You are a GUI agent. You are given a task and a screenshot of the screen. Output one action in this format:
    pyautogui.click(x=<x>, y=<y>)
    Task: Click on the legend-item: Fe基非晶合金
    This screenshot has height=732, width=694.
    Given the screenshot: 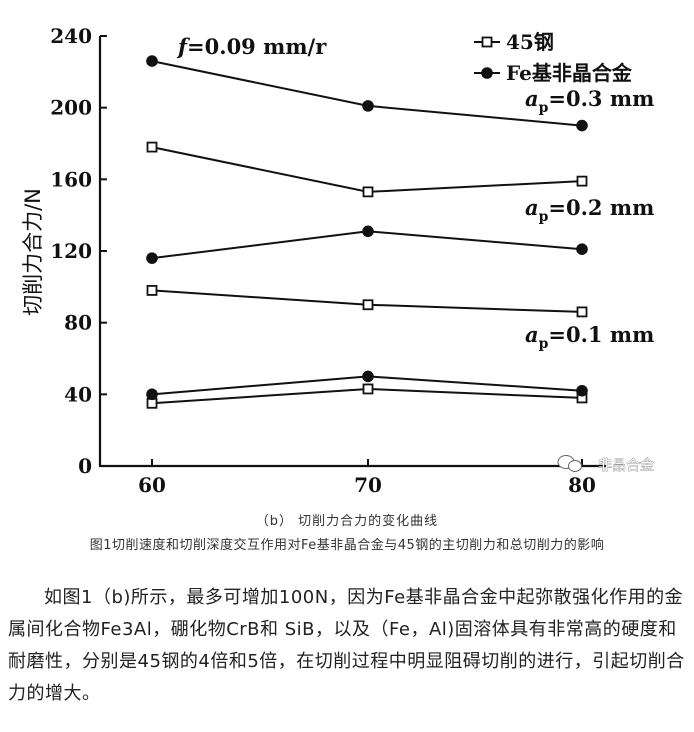 What is the action you would take?
    pyautogui.click(x=553, y=73)
    